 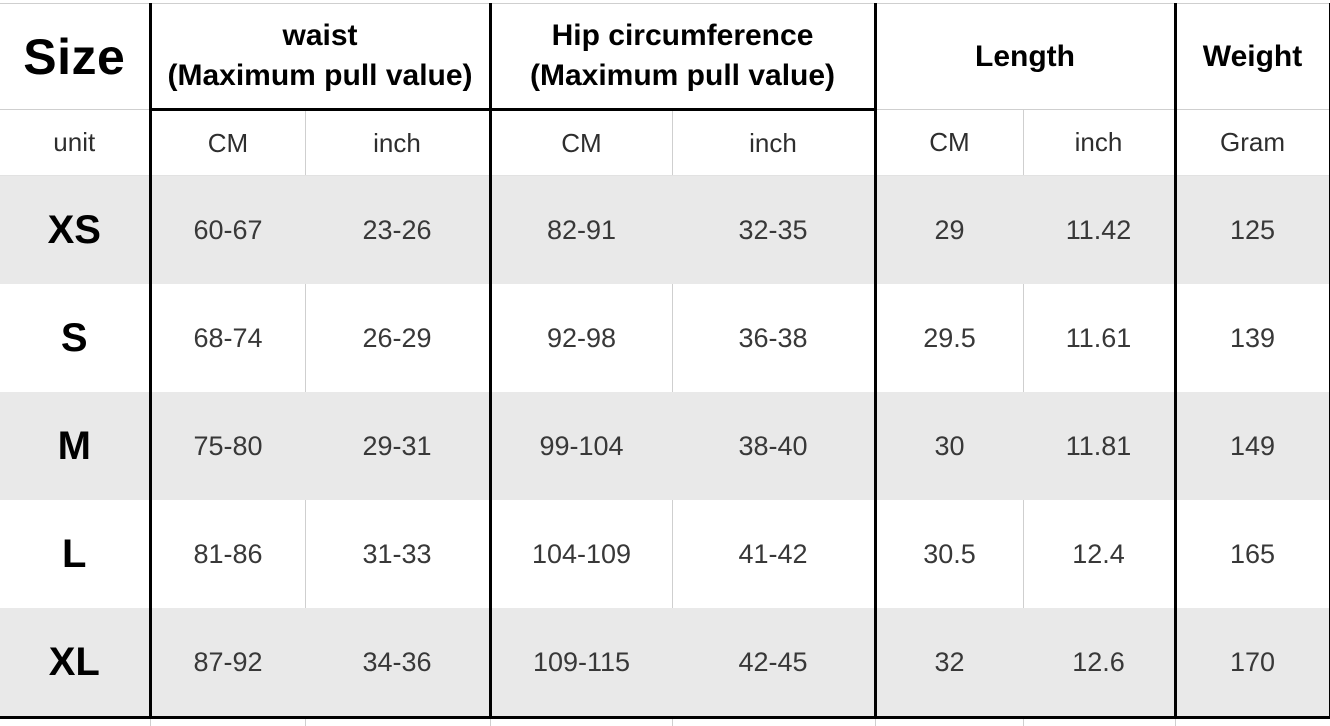 I want to click on hip-group-title: Hip circumference, so click(x=682, y=35).